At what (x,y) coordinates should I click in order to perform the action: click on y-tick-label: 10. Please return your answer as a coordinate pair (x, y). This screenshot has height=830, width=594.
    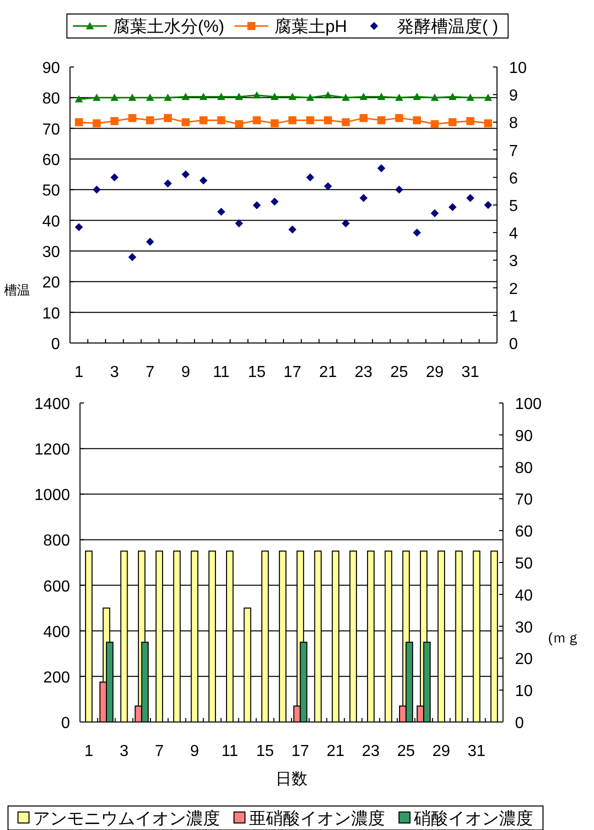
    Looking at the image, I should click on (51, 313).